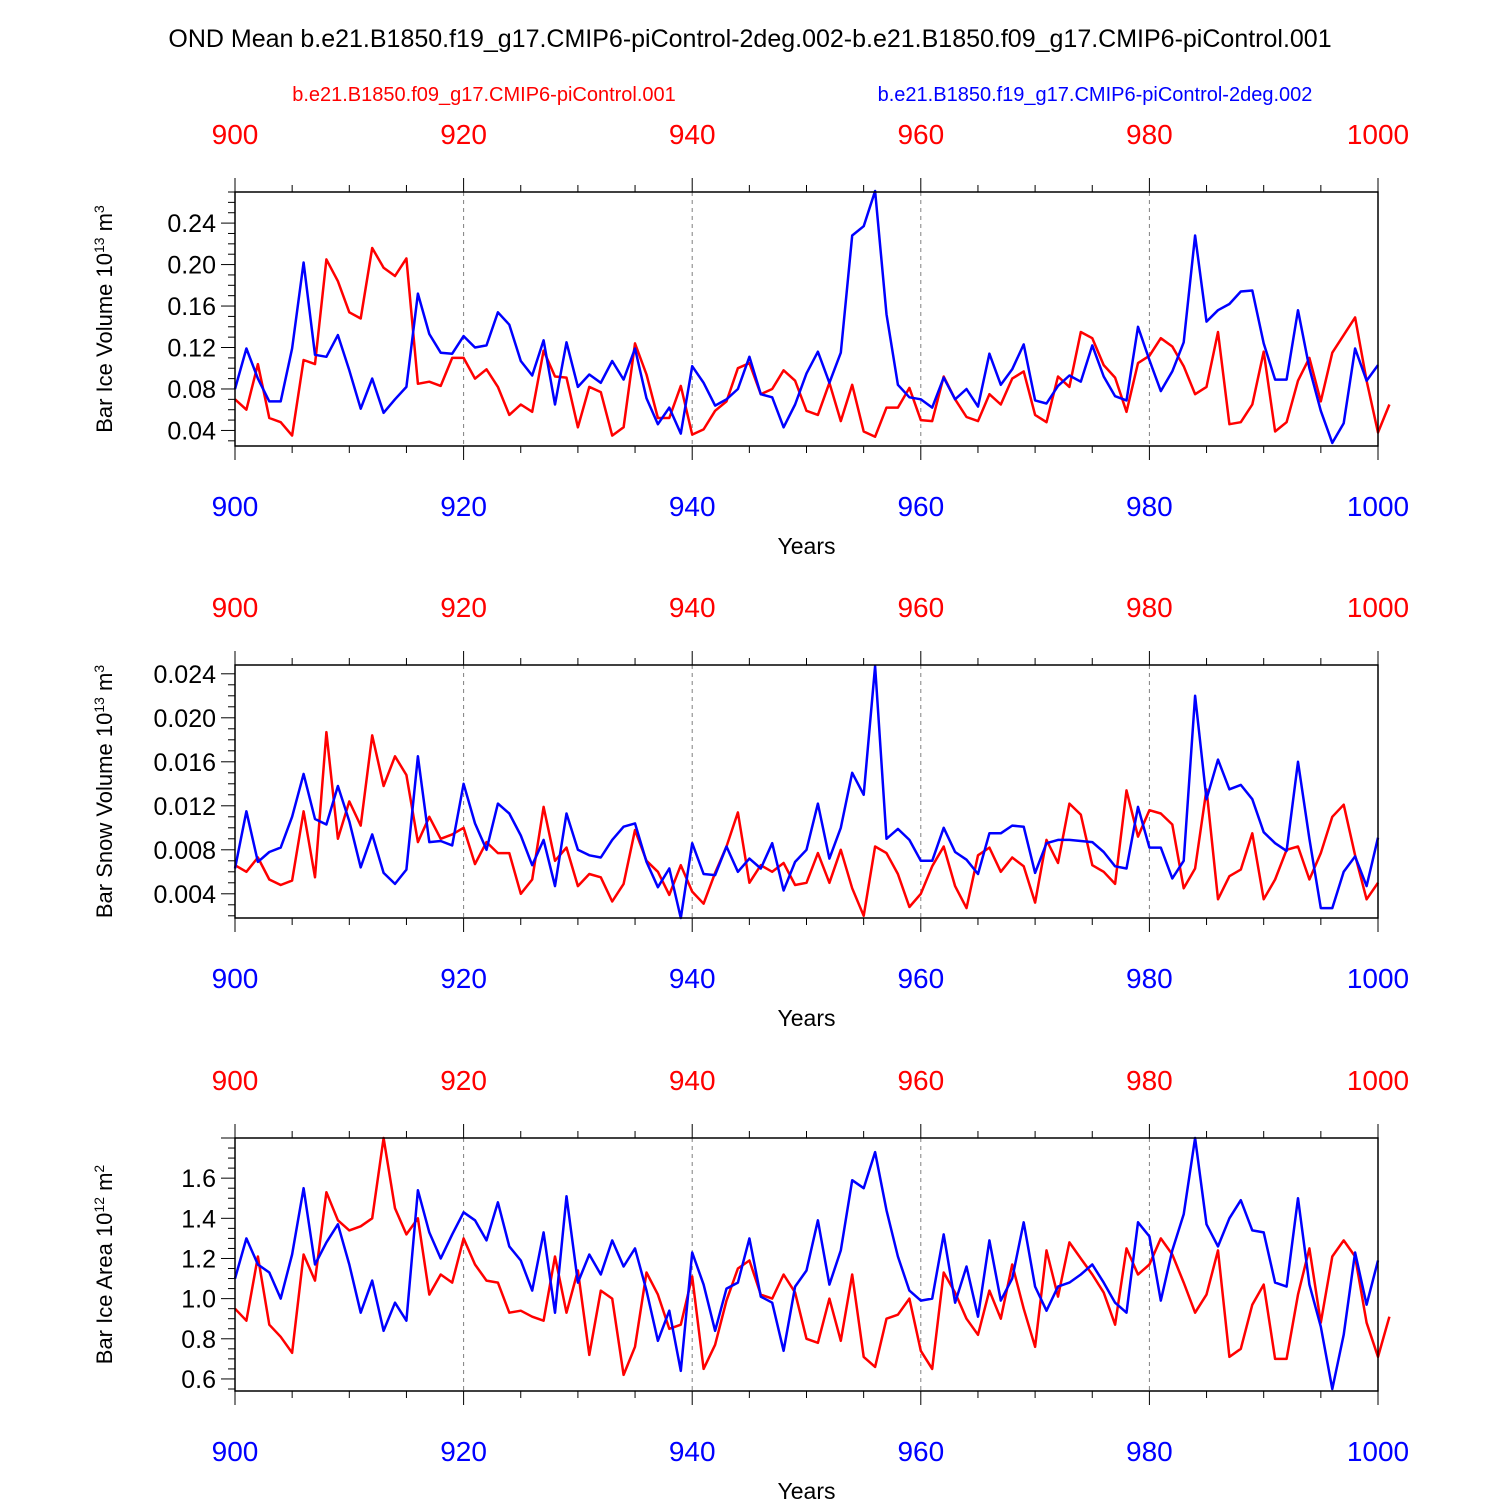 The height and width of the screenshot is (1500, 1500). Describe the element at coordinates (191, 431) in the screenshot. I see `y-tick-label: 0.04` at that location.